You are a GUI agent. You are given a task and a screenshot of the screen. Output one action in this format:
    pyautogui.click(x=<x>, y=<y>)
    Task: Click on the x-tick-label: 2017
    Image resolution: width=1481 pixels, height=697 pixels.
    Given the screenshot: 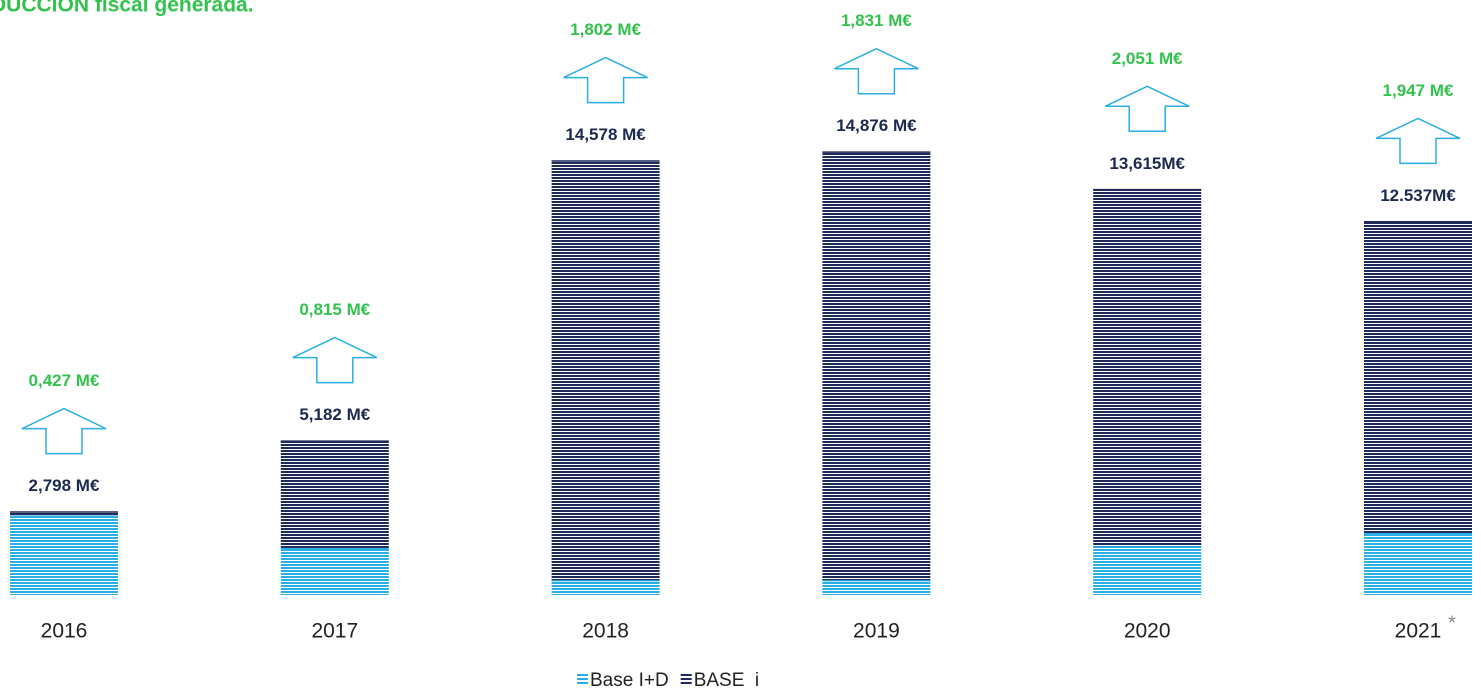 What is the action you would take?
    pyautogui.click(x=334, y=631)
    